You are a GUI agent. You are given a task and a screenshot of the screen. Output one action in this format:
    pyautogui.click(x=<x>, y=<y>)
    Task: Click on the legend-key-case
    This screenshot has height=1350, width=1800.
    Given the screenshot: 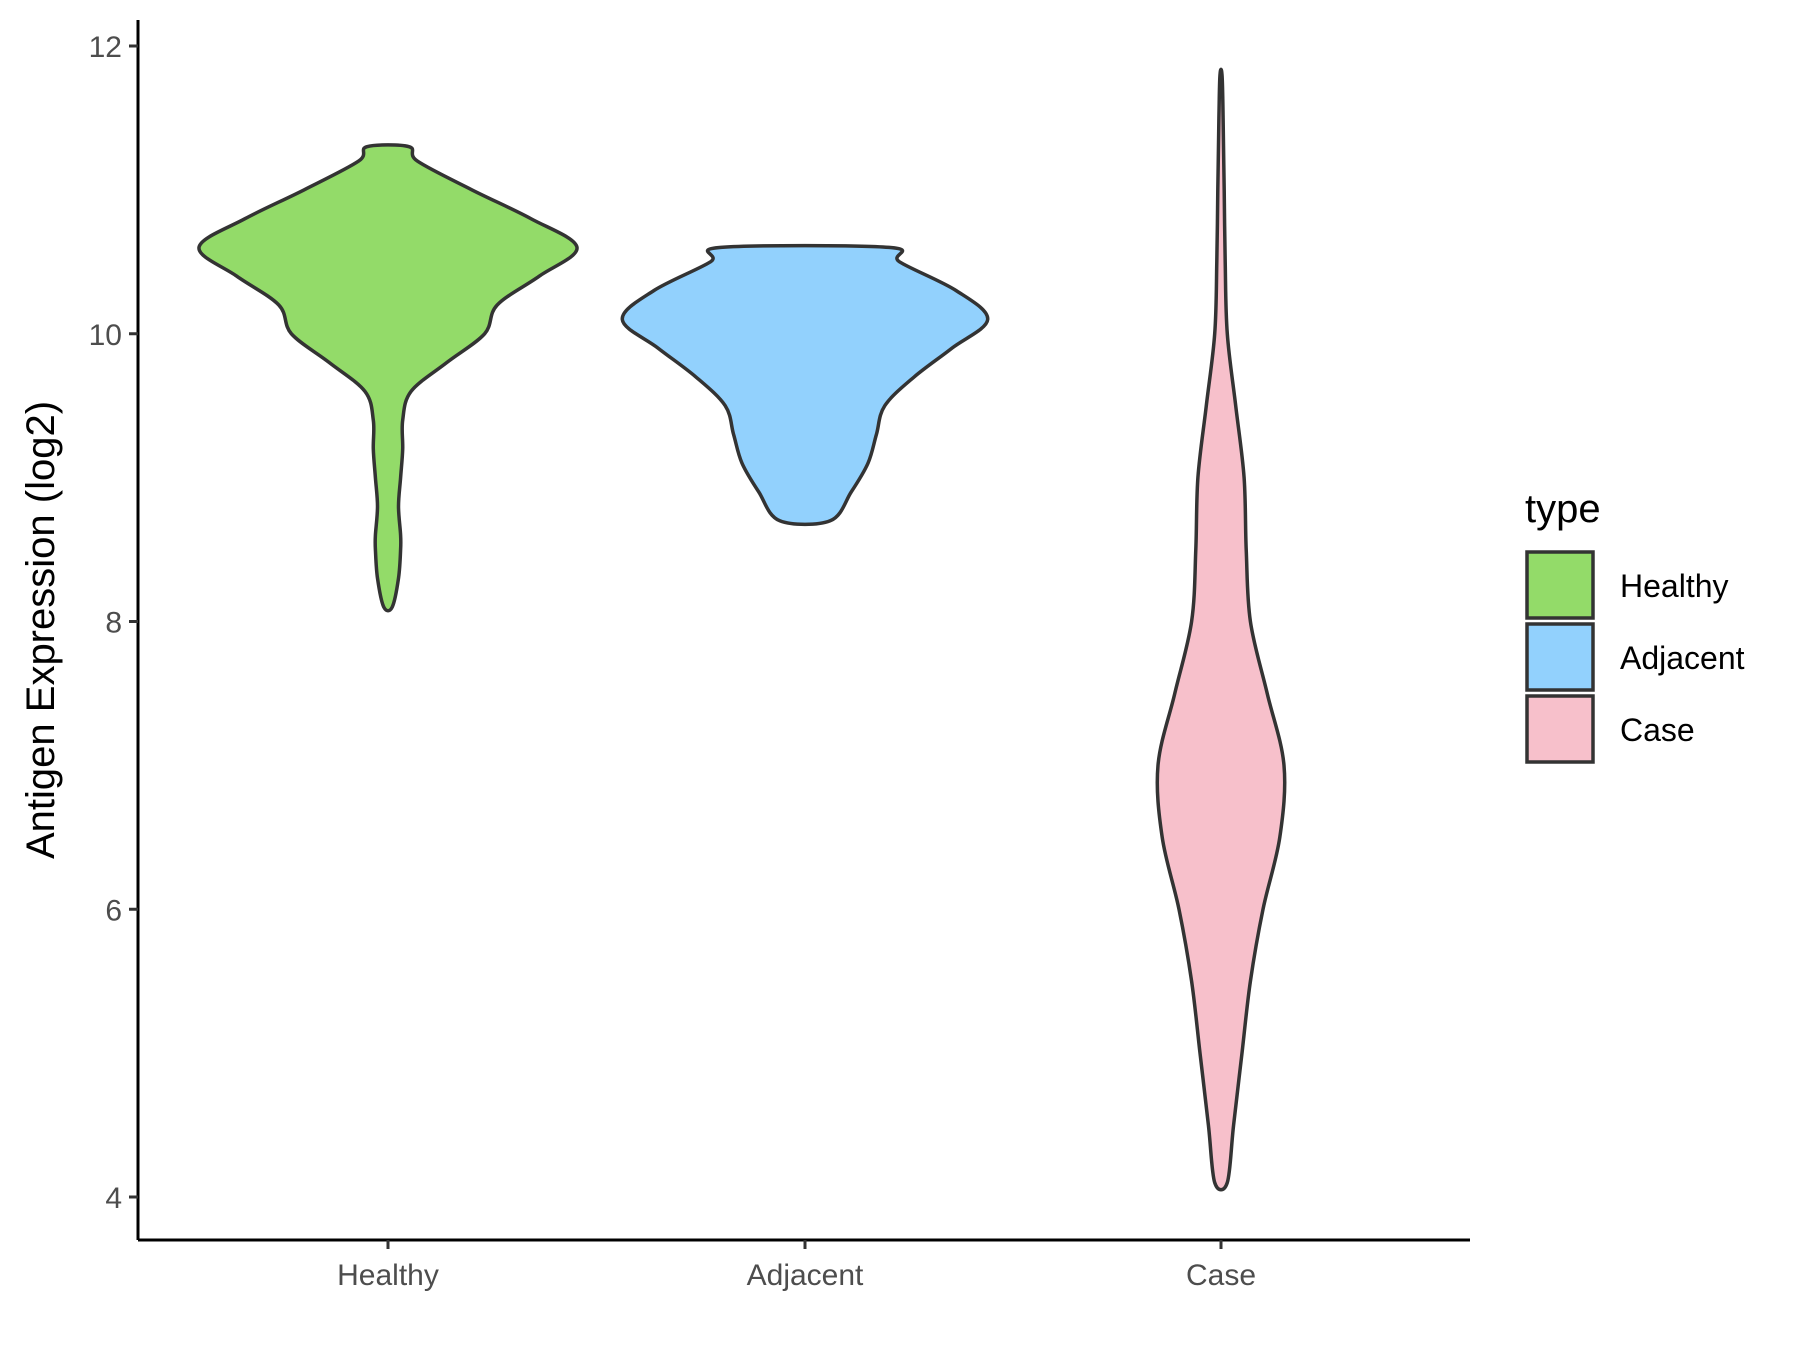 What is the action you would take?
    pyautogui.click(x=1560, y=729)
    